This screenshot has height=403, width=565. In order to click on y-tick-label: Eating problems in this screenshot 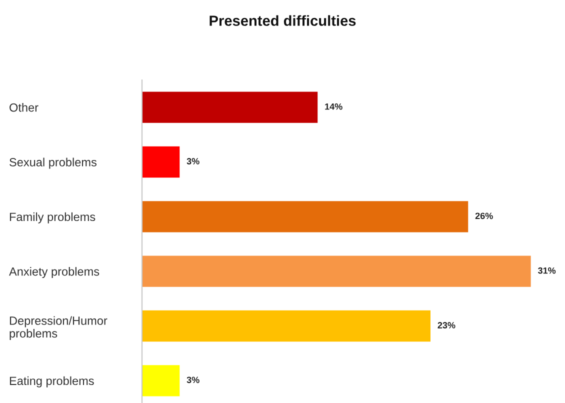, I will do `click(52, 382)`.